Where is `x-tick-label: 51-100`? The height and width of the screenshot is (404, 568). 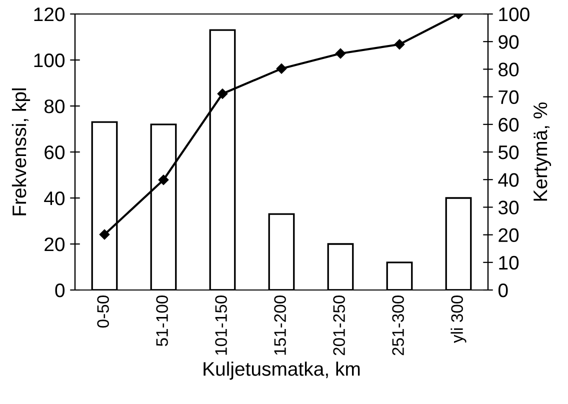
x-tick-label: 51-100 is located at coordinates (162, 321).